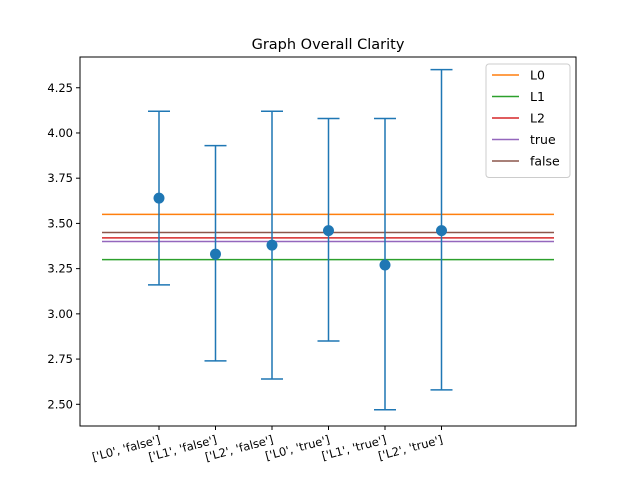 Image resolution: width=640 pixels, height=480 pixels. Describe the element at coordinates (328, 45) in the screenshot. I see `chart-title: Graph Overall Clarity` at that location.